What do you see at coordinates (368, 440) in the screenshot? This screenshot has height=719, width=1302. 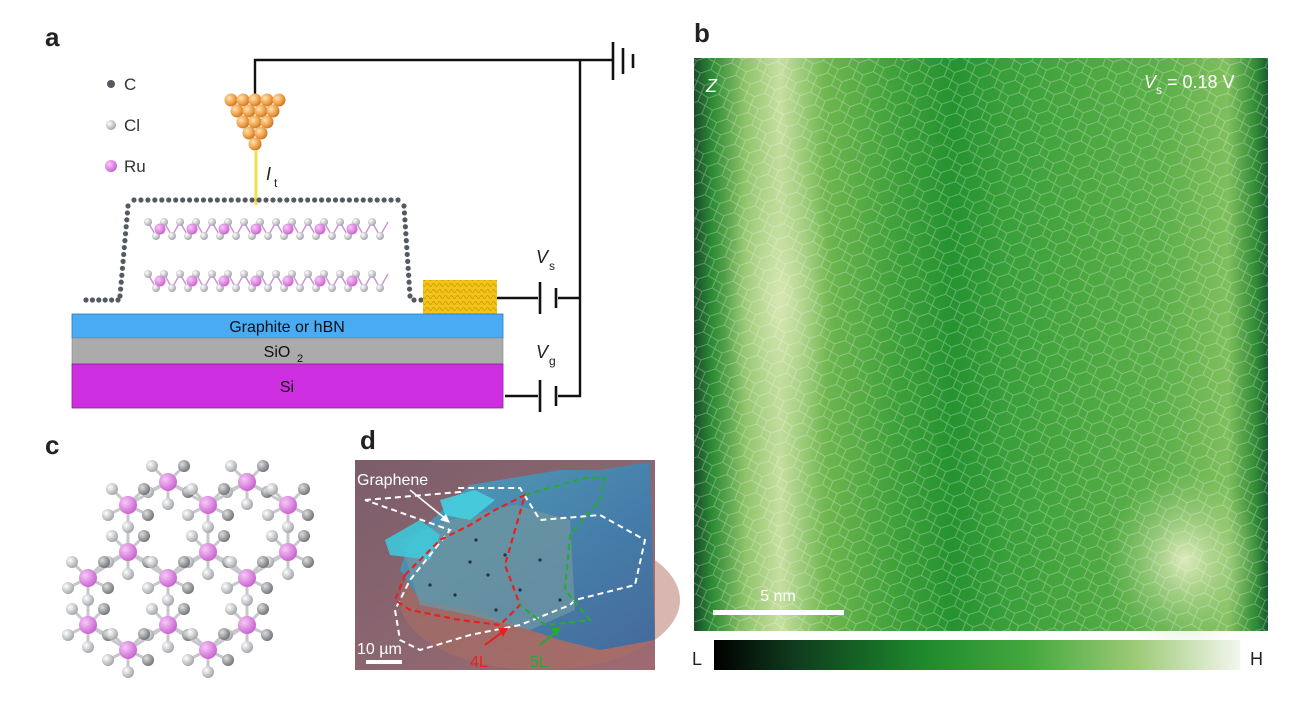 I see `panel-label-d: d` at bounding box center [368, 440].